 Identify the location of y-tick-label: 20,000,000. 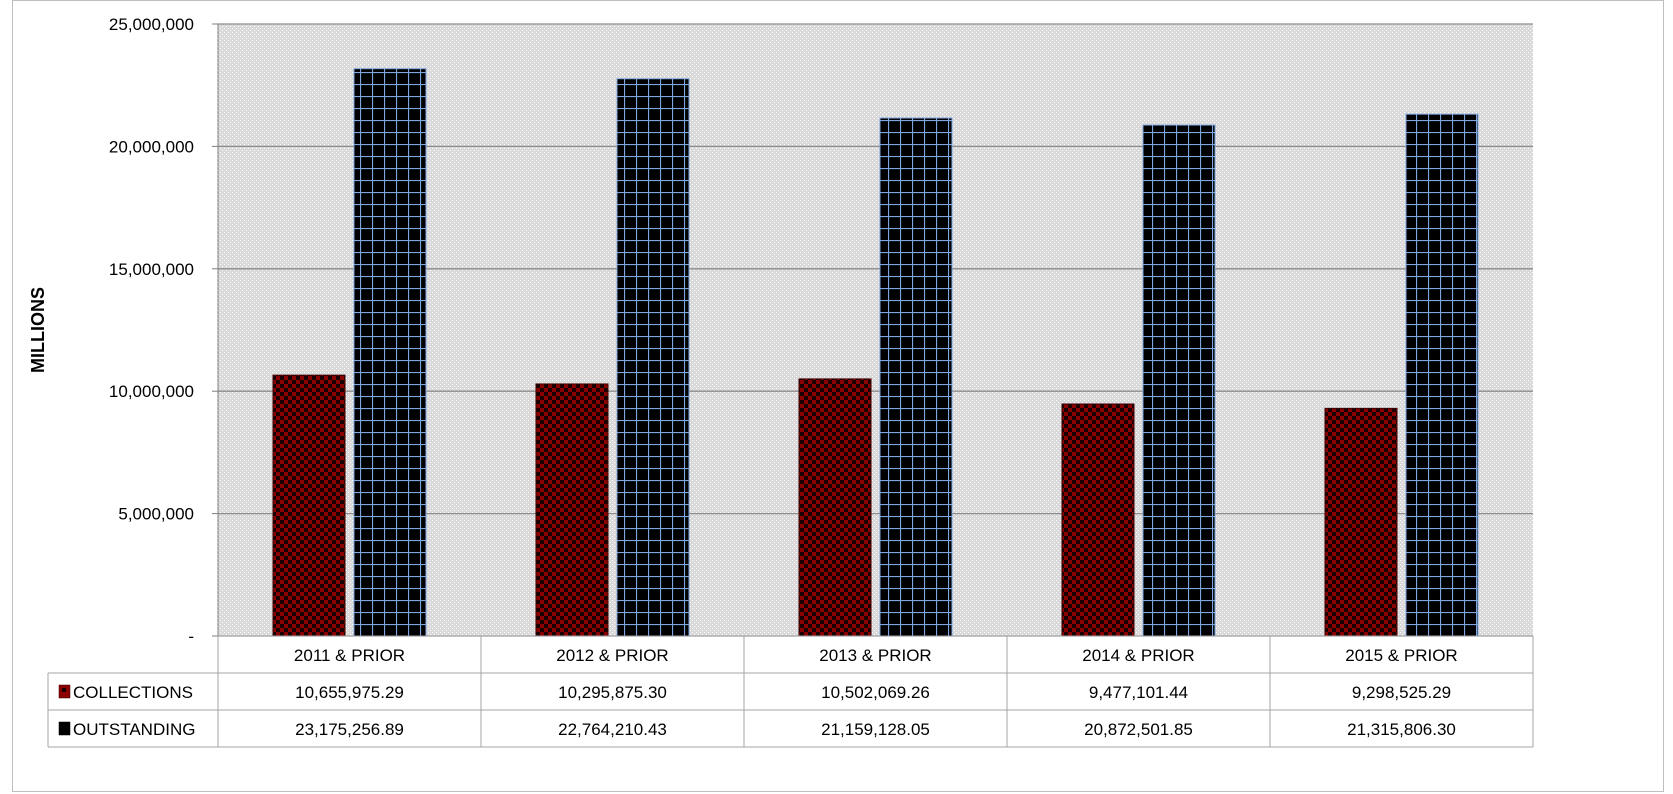
(151, 146).